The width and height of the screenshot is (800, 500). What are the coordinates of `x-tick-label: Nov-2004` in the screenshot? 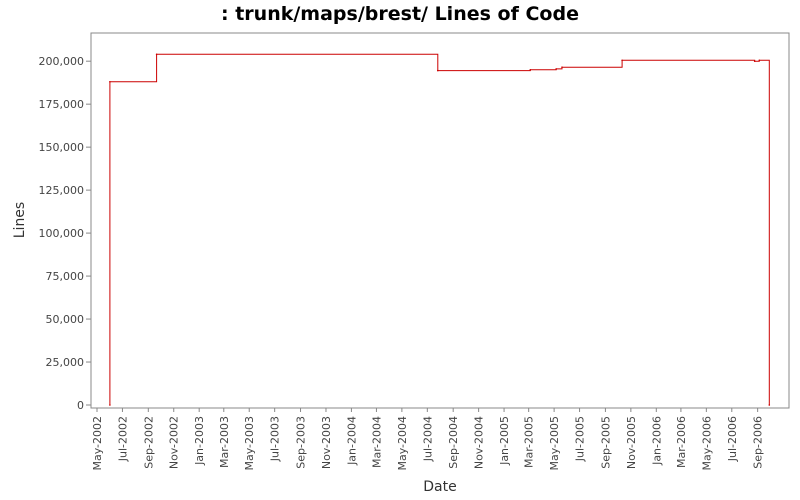 It's located at (479, 442).